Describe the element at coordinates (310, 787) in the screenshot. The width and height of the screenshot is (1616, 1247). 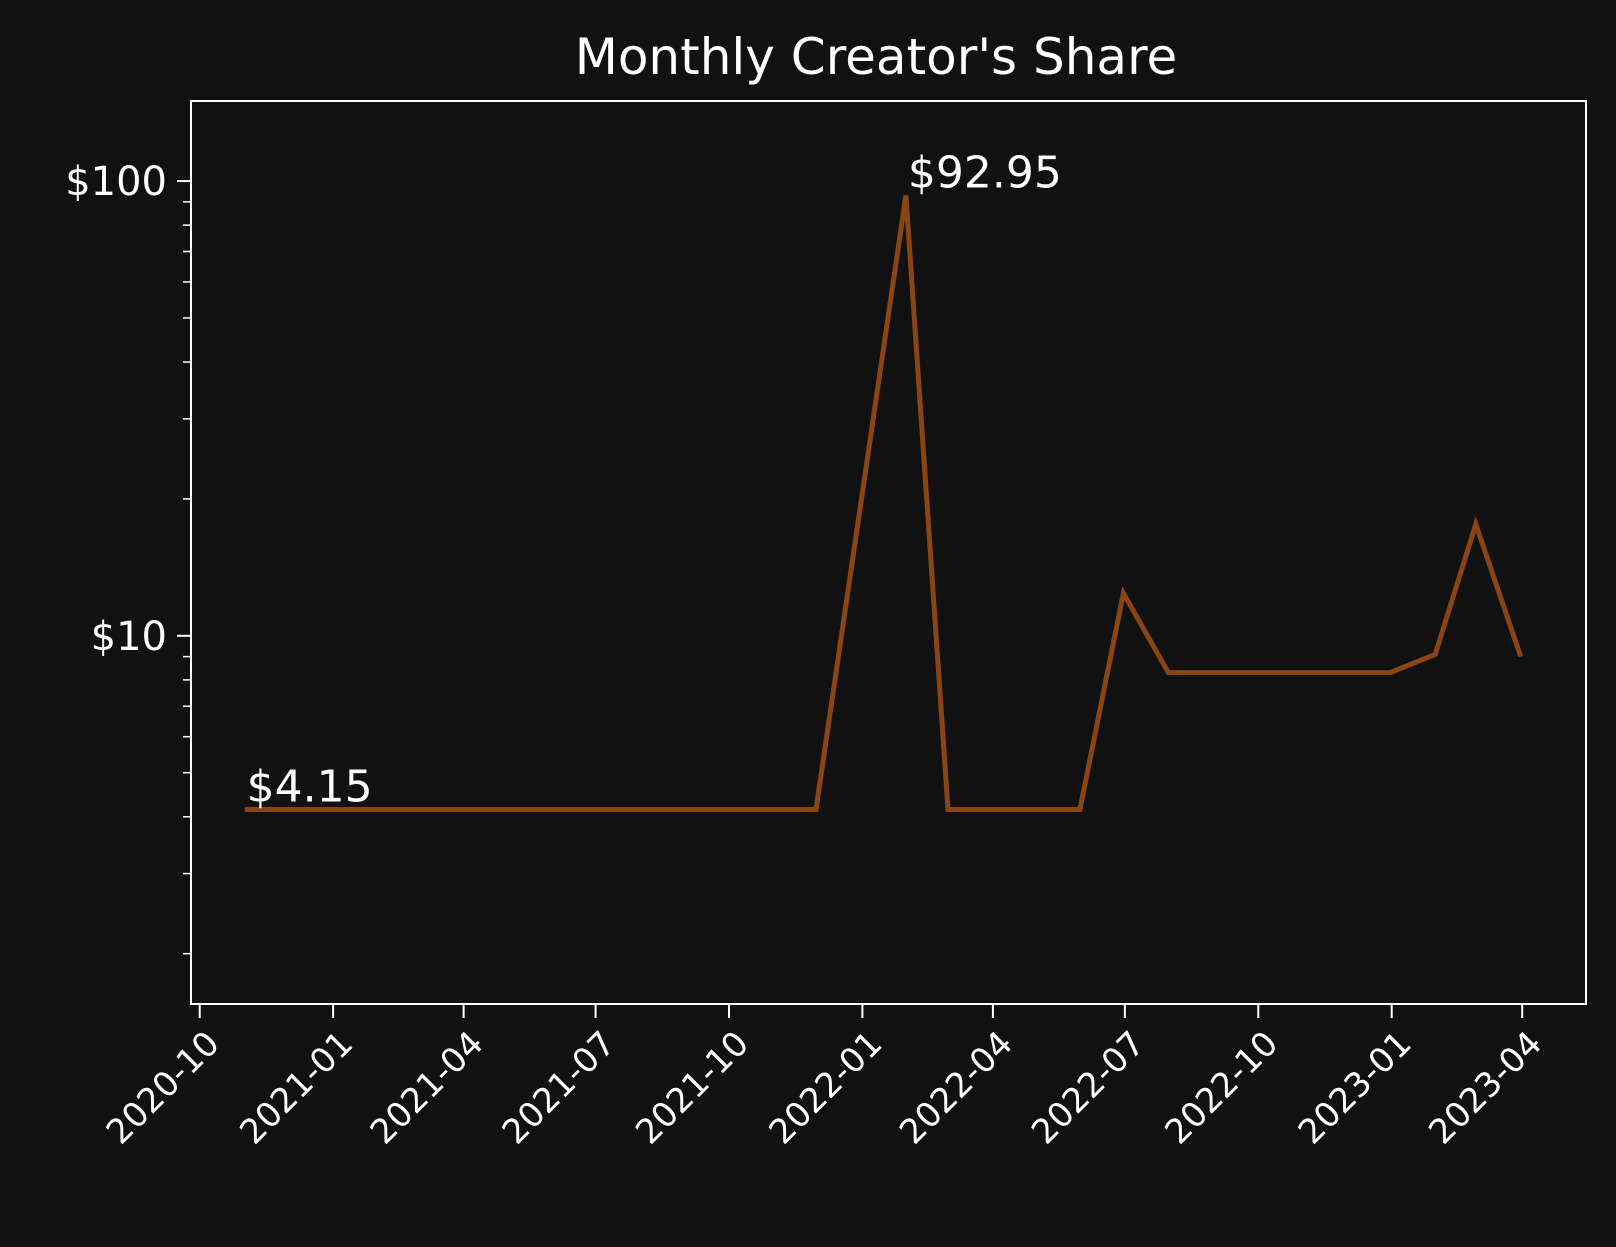
I see `data-label: $4.15` at that location.